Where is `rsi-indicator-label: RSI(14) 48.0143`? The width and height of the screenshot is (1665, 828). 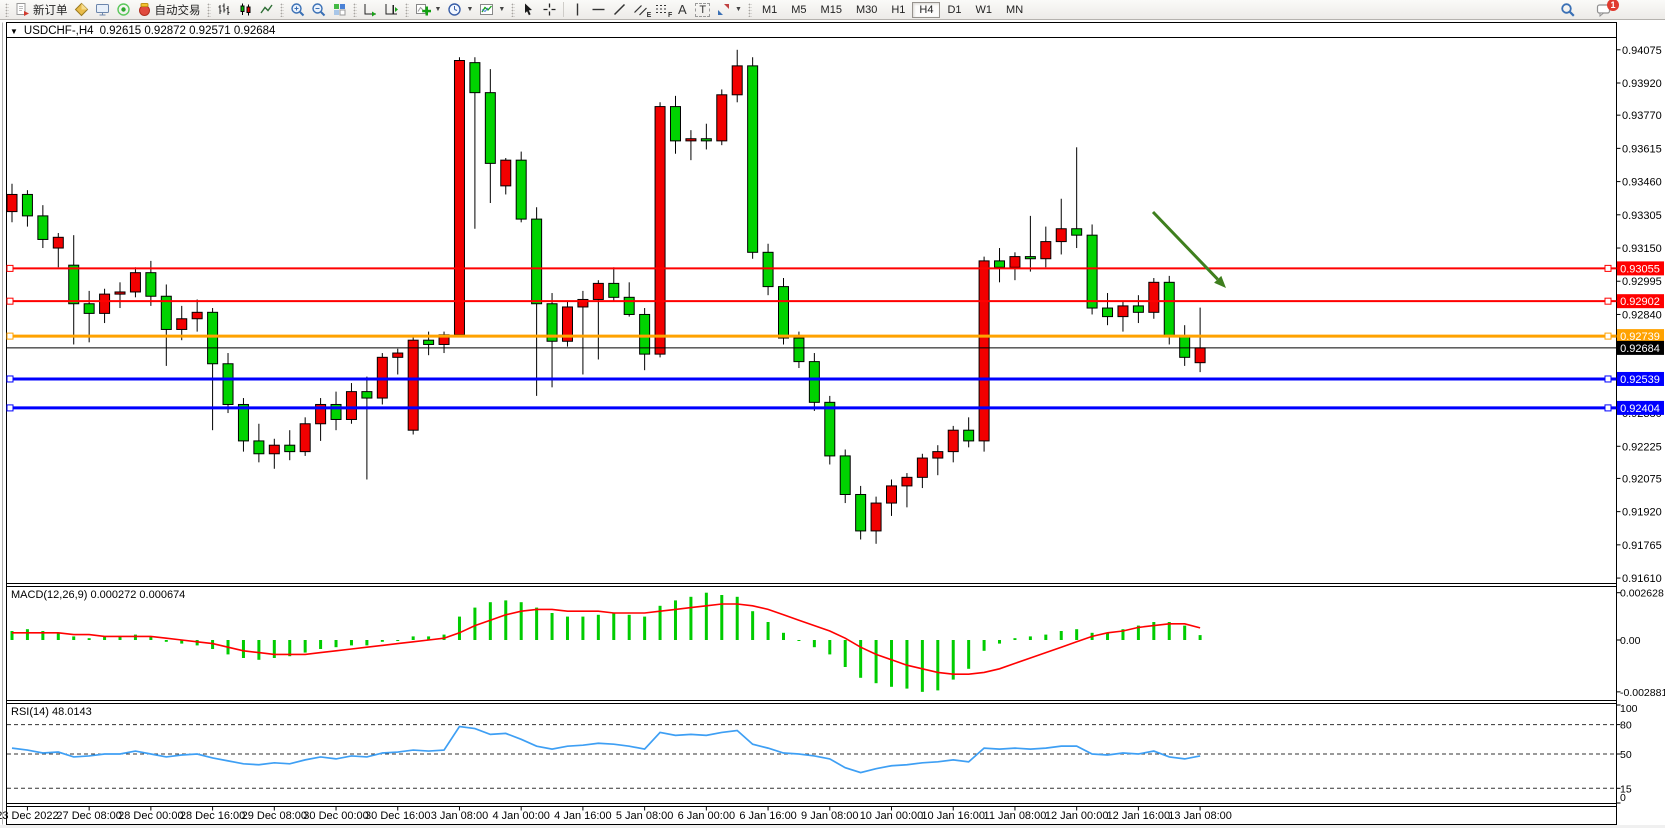 rsi-indicator-label: RSI(14) 48.0143 is located at coordinates (51, 712).